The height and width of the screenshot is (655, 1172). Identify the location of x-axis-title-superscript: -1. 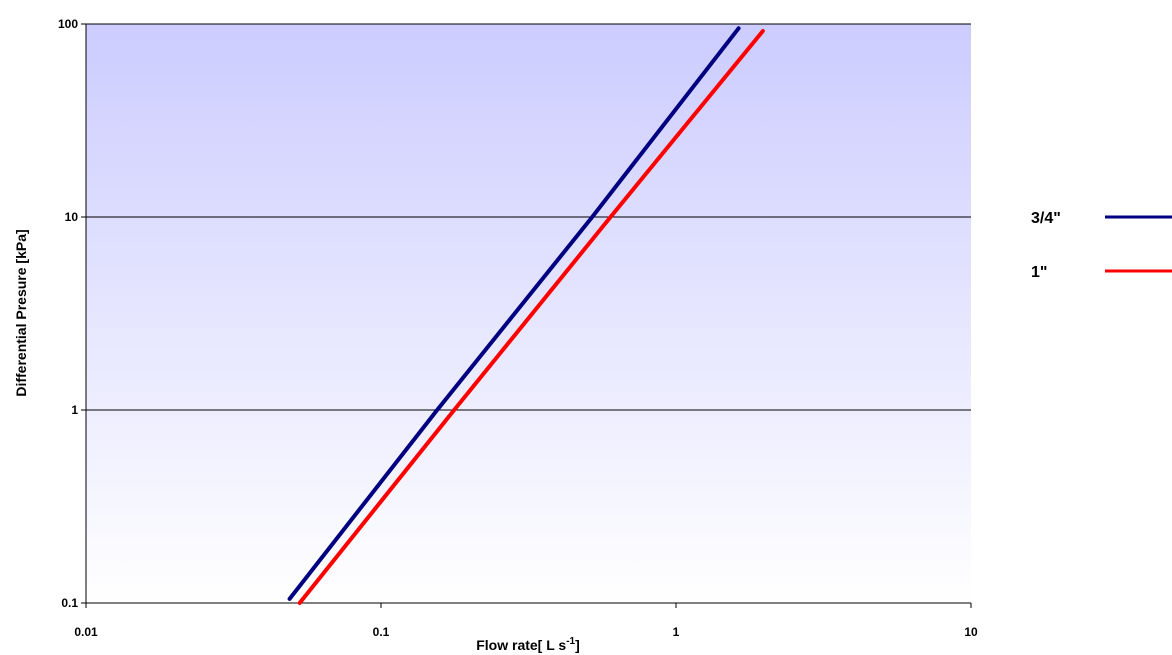
(570, 641).